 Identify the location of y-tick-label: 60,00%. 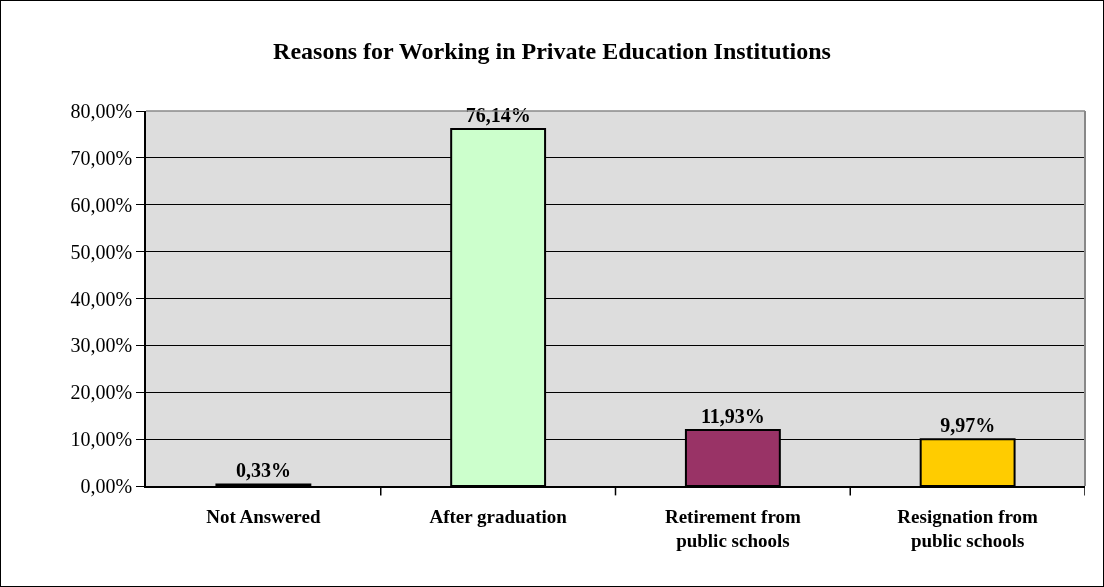
(101, 204).